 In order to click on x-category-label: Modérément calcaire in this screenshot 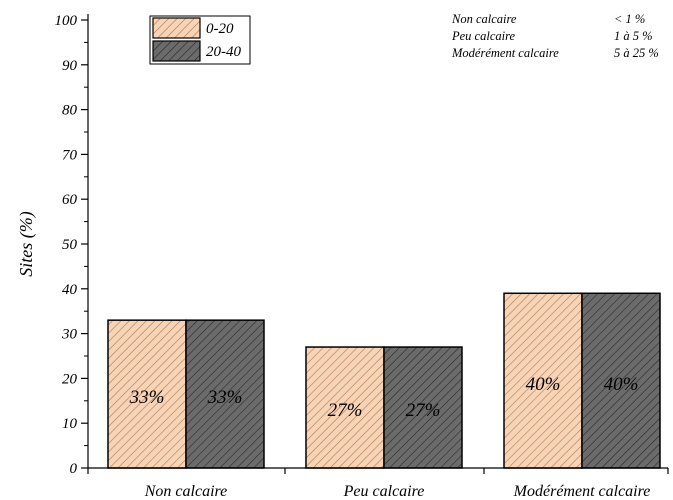, I will do `click(582, 491)`.